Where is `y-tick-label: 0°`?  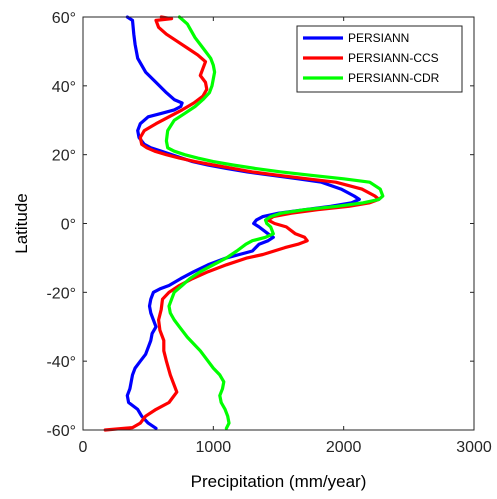 y-tick-label: 0° is located at coordinates (68, 225).